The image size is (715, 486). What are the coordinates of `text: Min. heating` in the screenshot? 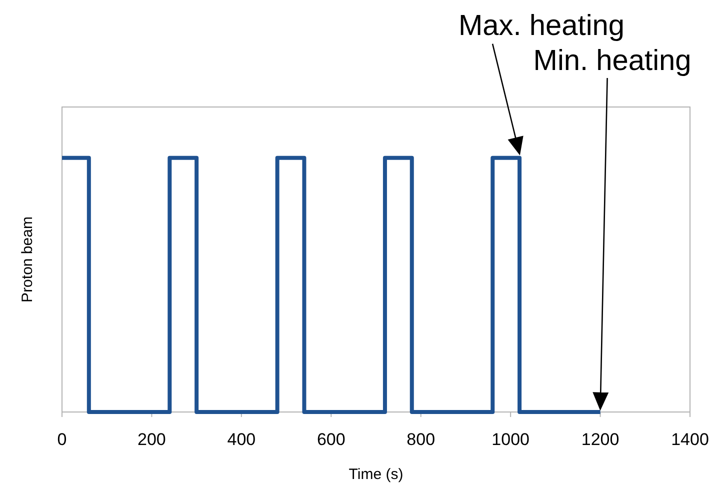 It's located at (612, 61).